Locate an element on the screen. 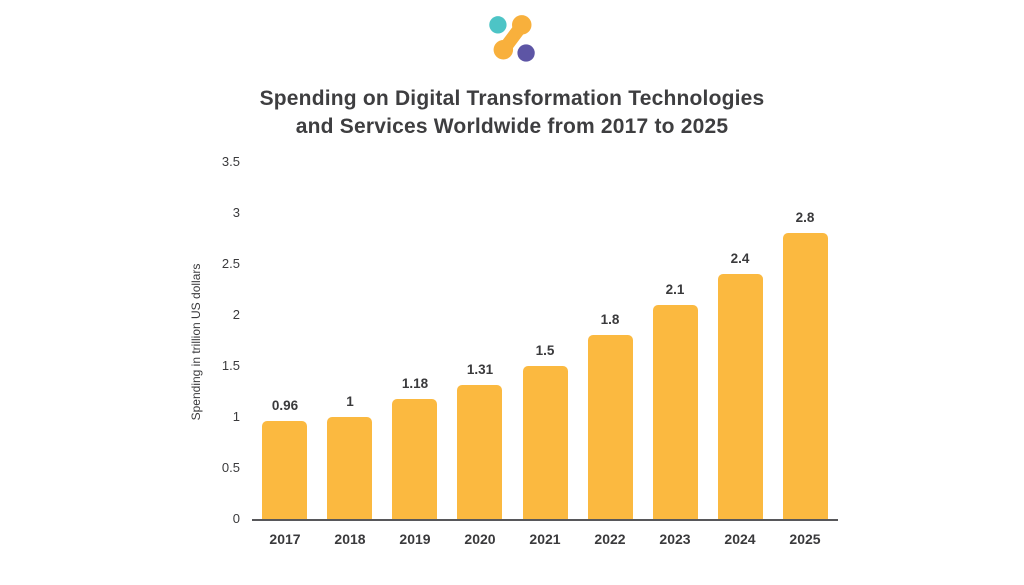 This screenshot has width=1024, height=585. bar-2018 is located at coordinates (349, 468).